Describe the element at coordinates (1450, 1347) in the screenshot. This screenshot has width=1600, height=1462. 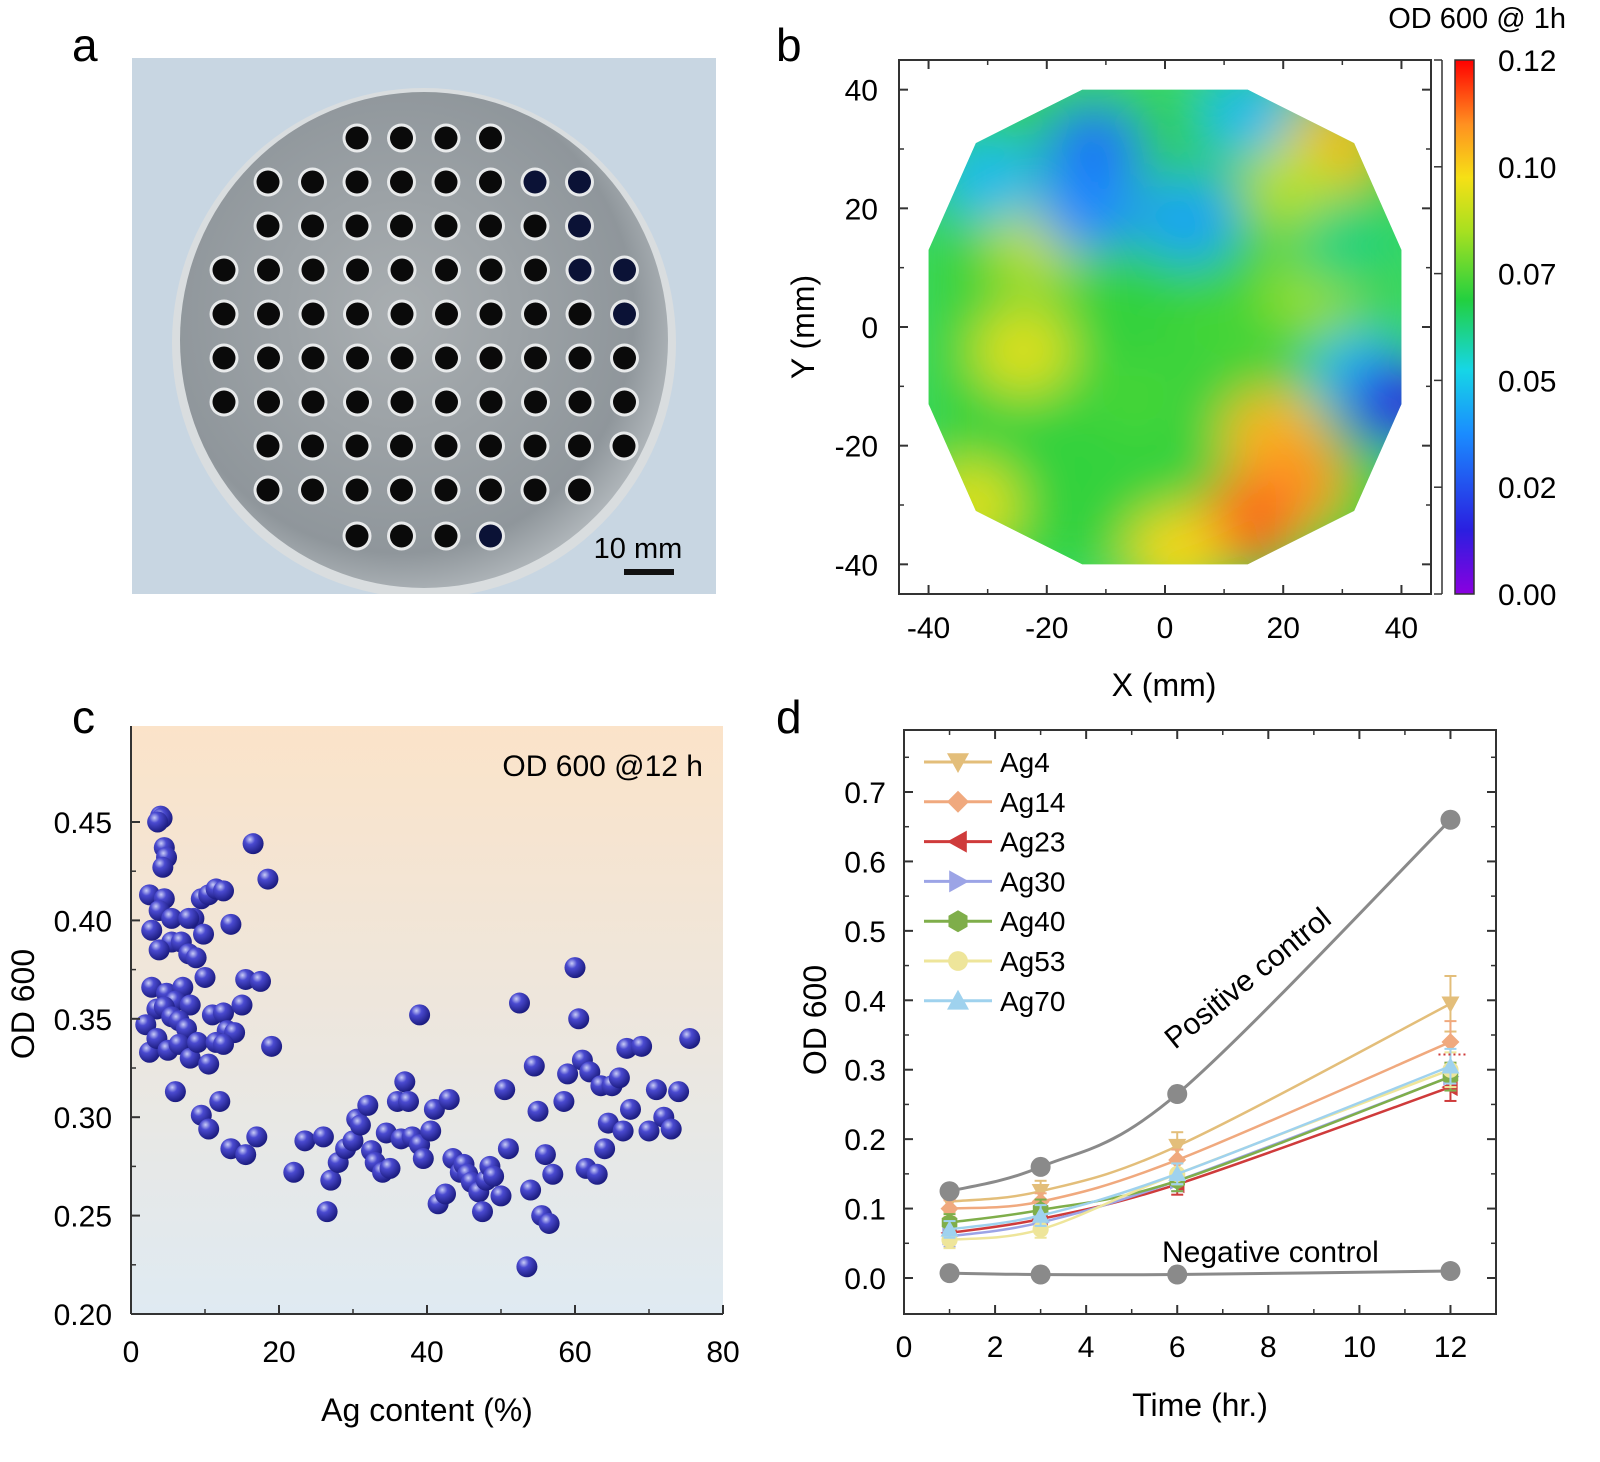
I see `line-xtick-label: 12` at that location.